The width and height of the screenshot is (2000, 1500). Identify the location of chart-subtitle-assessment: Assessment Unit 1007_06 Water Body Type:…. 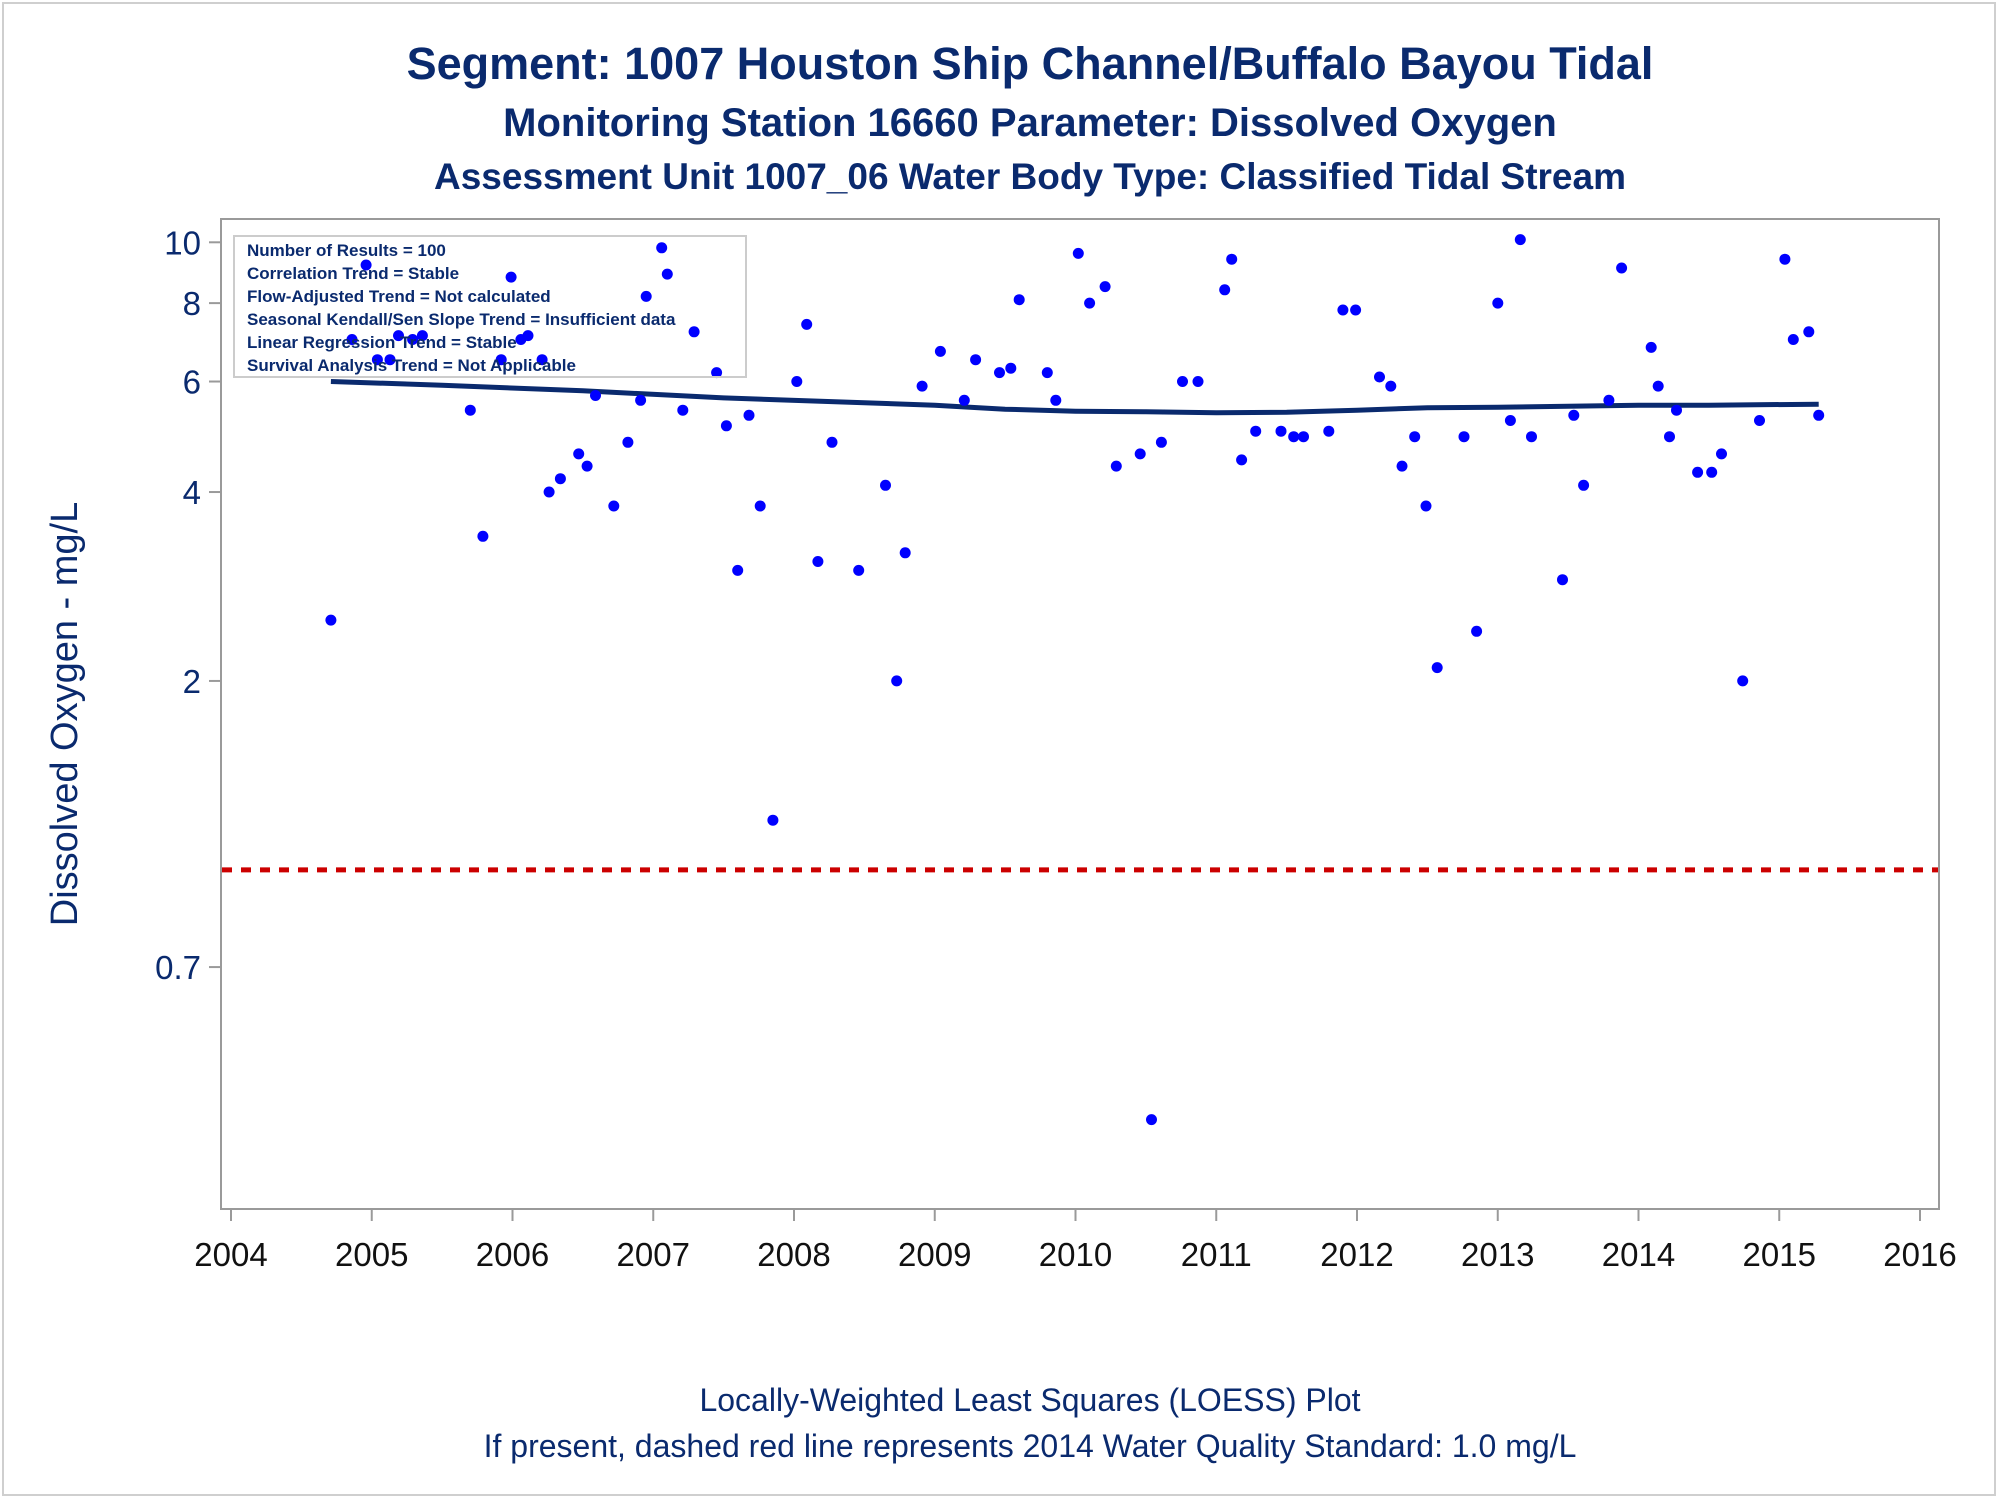
(1030, 176).